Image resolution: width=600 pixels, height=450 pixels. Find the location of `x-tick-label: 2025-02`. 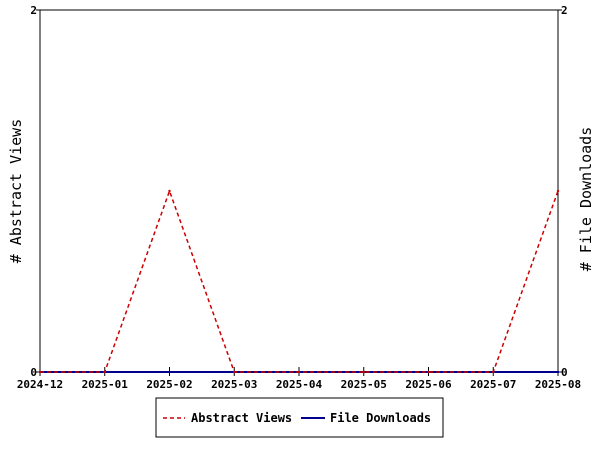

x-tick-label: 2025-02 is located at coordinates (169, 384).